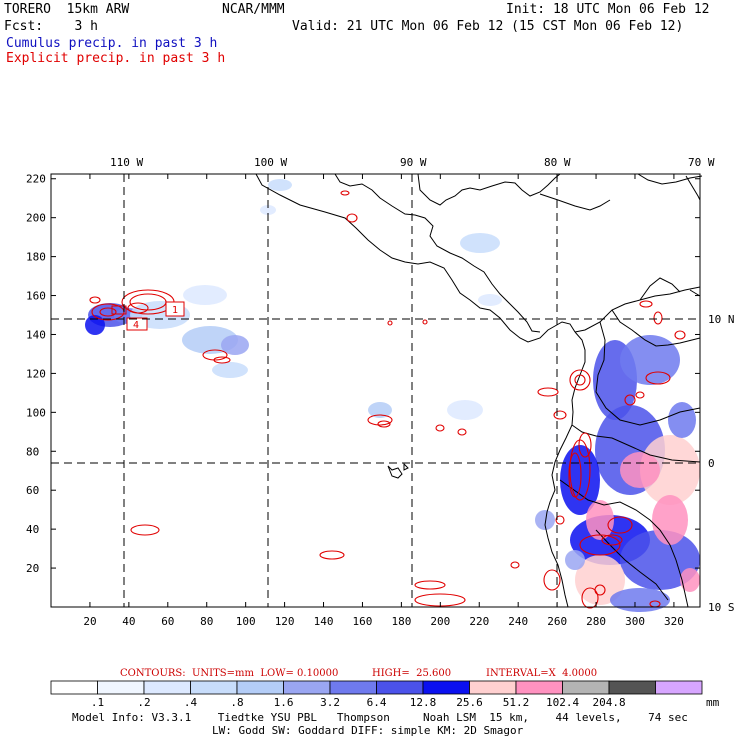 This screenshot has height=740, width=740. Describe the element at coordinates (711, 463) in the screenshot. I see `lat-label-0: 0` at that location.